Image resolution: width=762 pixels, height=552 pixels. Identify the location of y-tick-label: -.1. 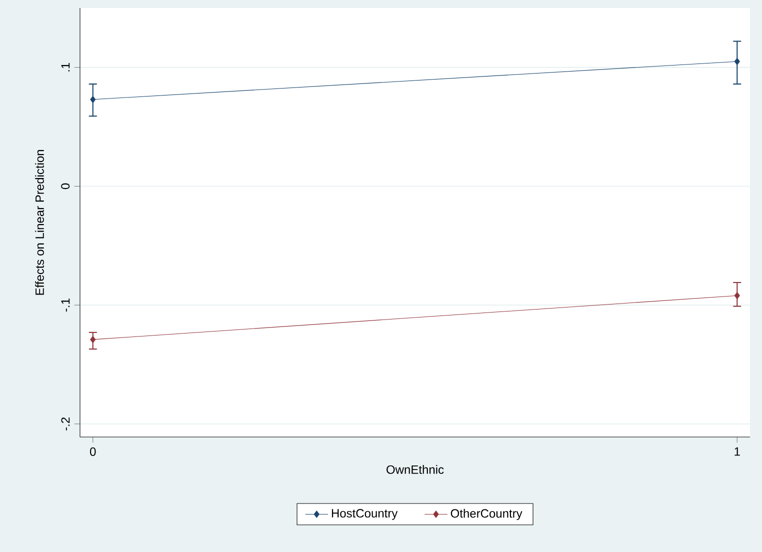
(65, 305).